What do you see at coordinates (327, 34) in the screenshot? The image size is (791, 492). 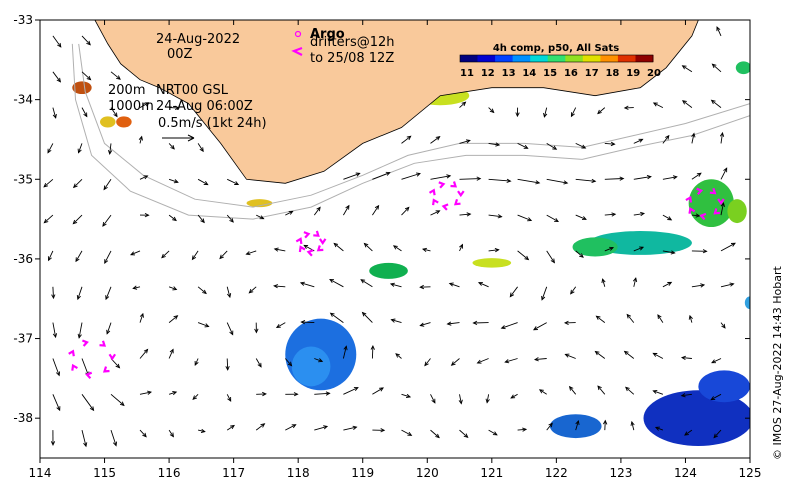 I see `argo-label: Argo` at bounding box center [327, 34].